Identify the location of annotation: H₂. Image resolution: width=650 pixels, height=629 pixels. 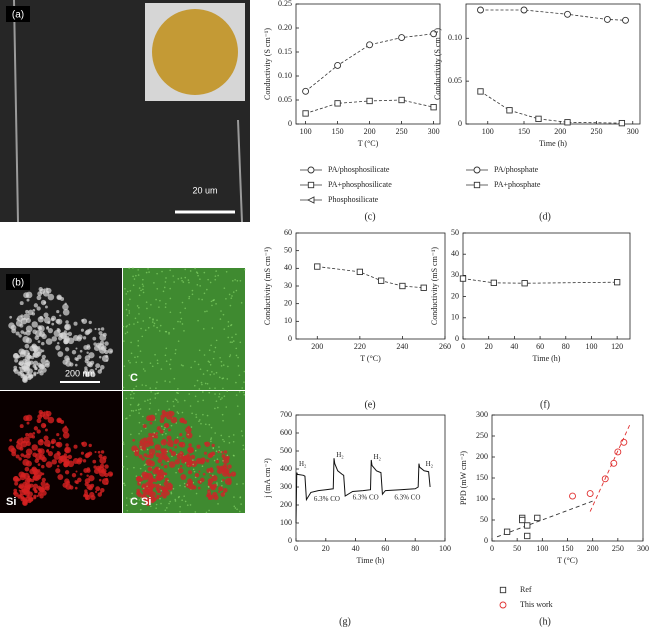
(377, 457).